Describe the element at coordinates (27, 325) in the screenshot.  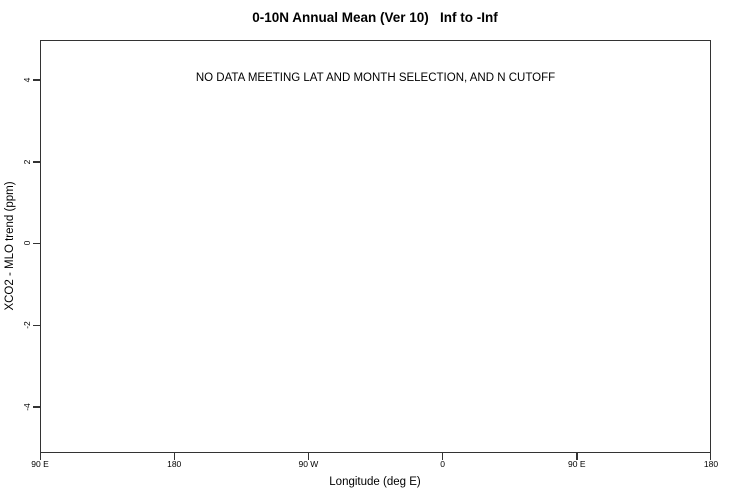
I see `y-tick-label: -2` at that location.